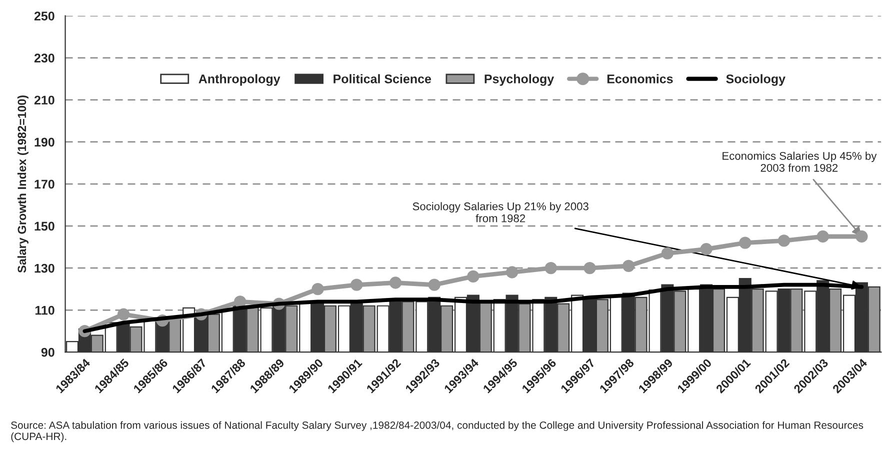 This screenshot has height=452, width=882. What do you see at coordinates (44, 310) in the screenshot?
I see `y-tick-label: 110` at bounding box center [44, 310].